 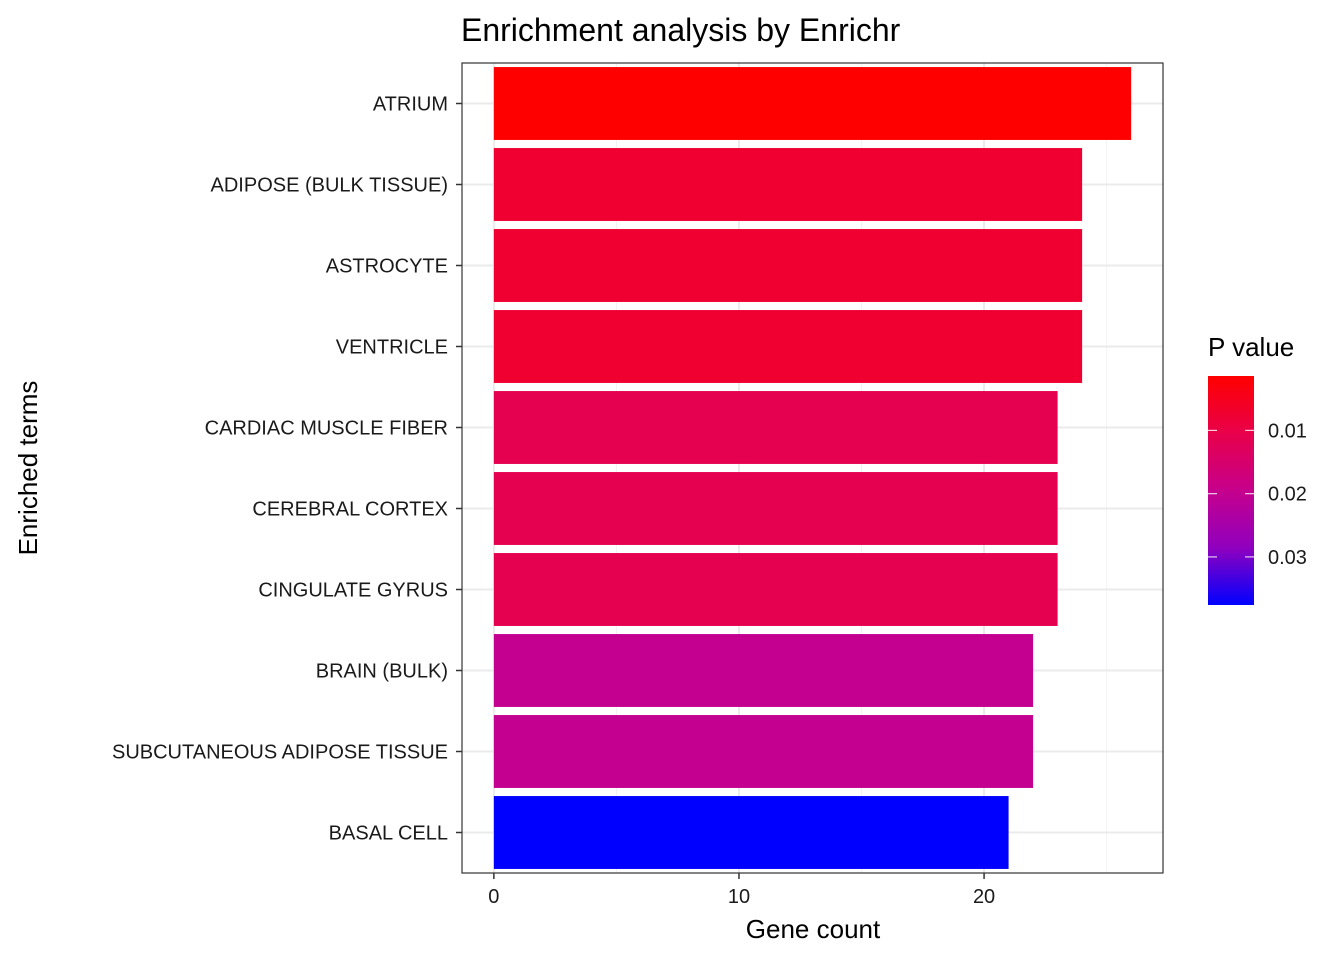 What do you see at coordinates (1251, 347) in the screenshot?
I see `legend-title: P value` at bounding box center [1251, 347].